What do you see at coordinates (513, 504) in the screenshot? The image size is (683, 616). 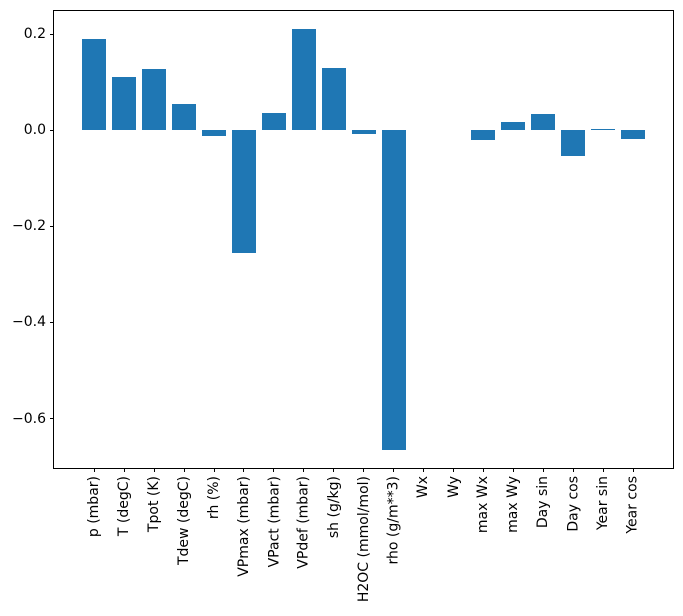 I see `x-tick-label: max Wy` at bounding box center [513, 504].